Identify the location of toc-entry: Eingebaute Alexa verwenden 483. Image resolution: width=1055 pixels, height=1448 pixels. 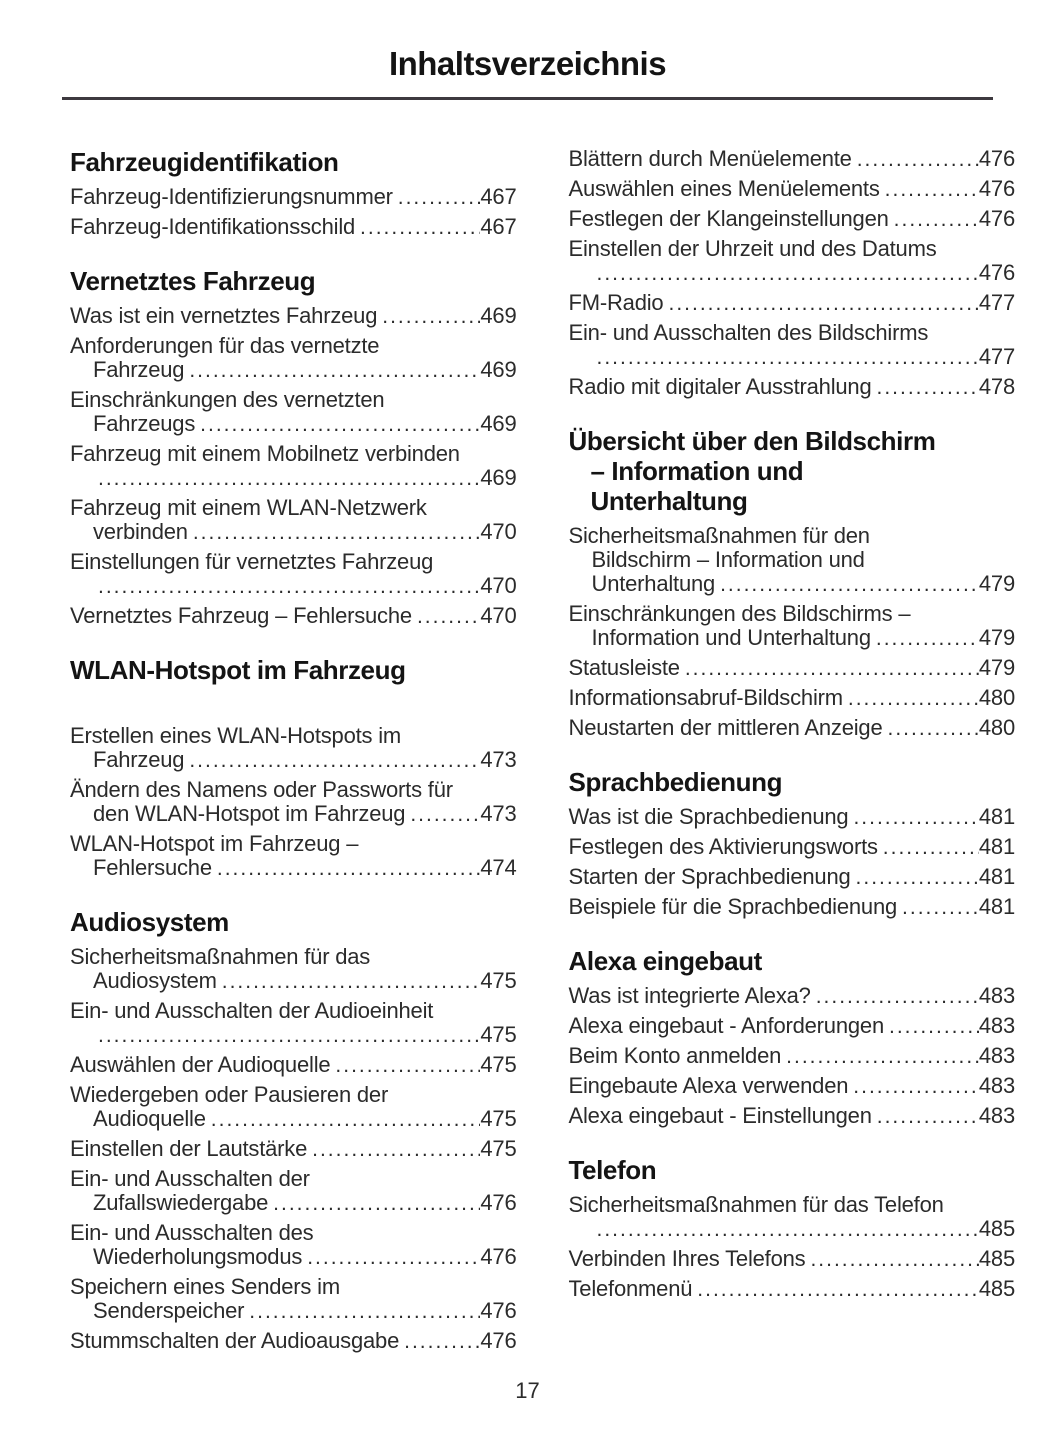
(792, 1086).